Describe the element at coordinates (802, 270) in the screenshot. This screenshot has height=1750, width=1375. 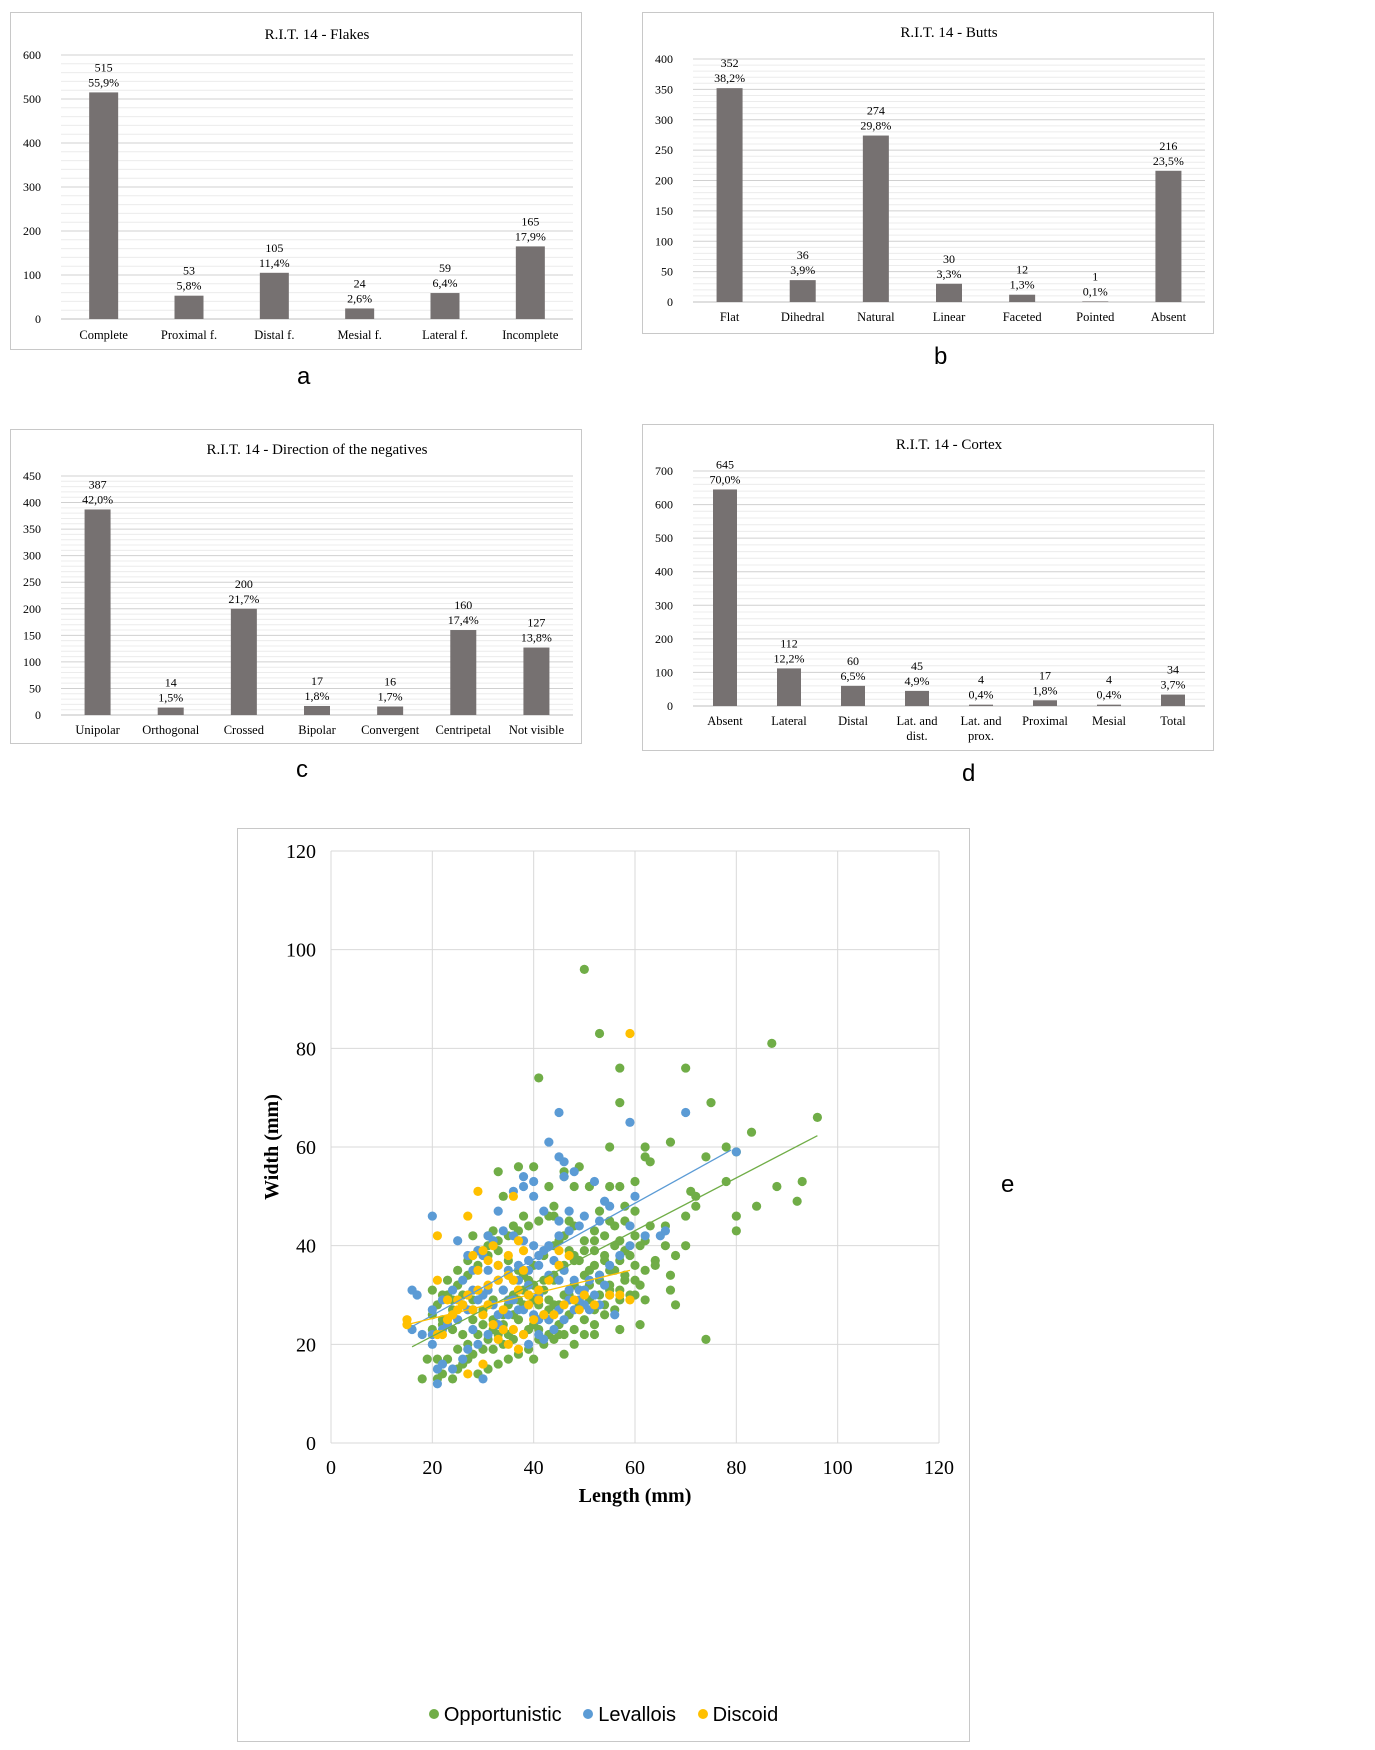
I see `bar-percent-label: 3,9%` at that location.